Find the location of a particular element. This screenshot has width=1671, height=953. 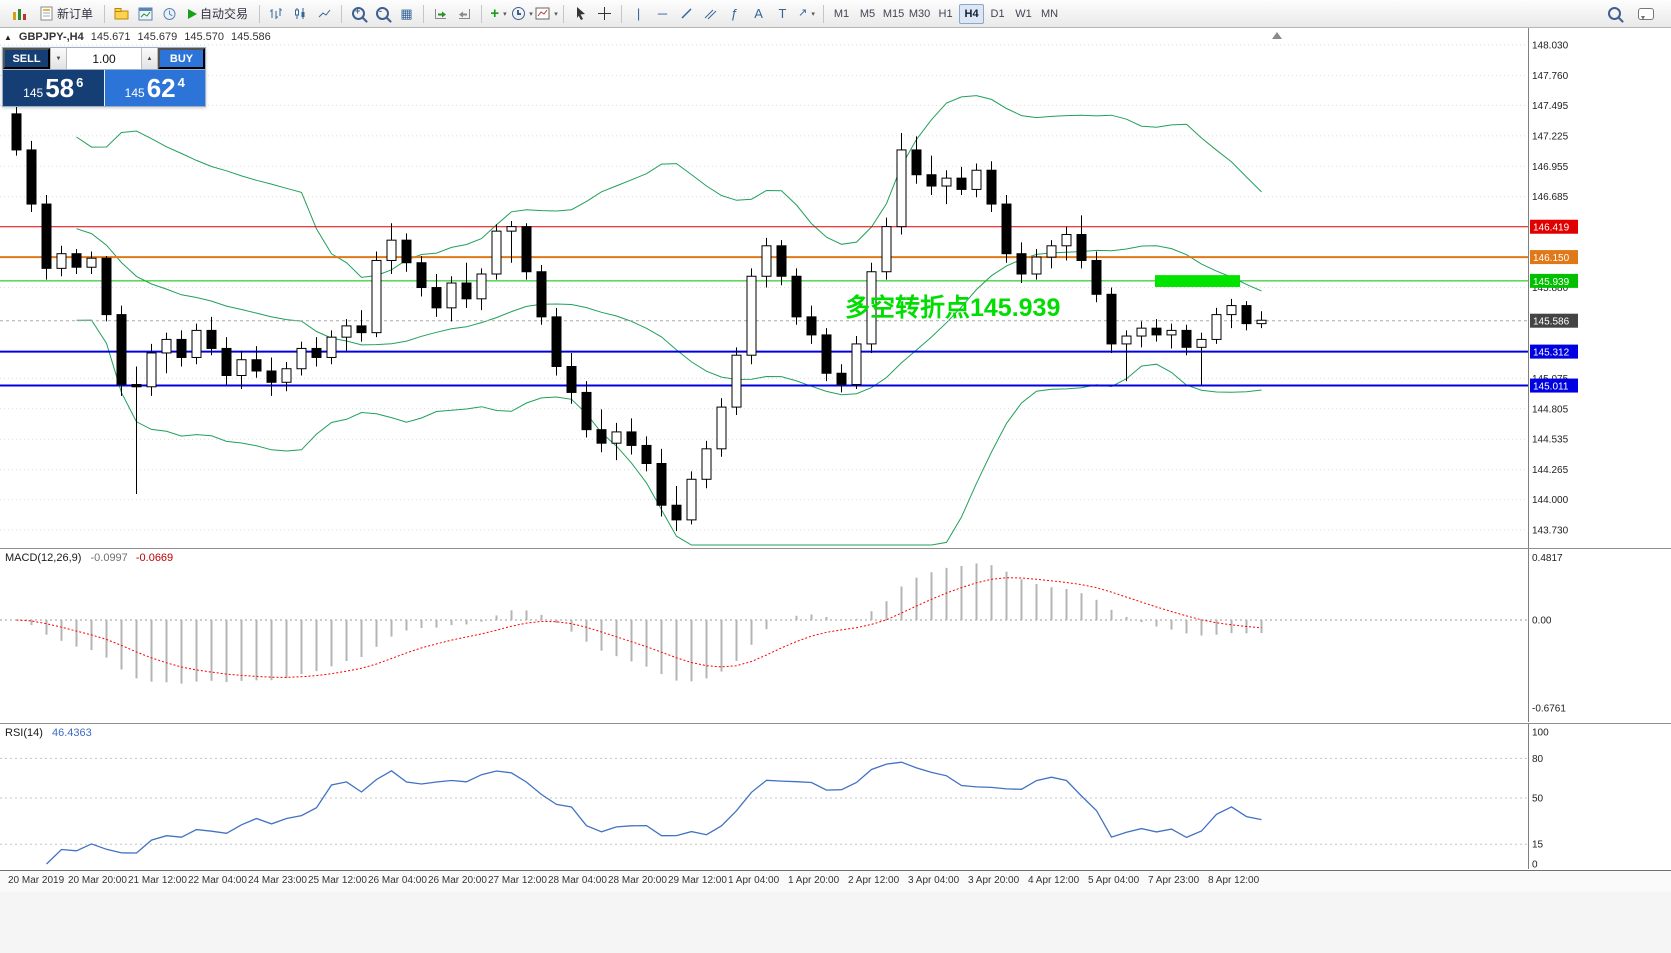

new-order-button: 新订单 is located at coordinates (66, 14).